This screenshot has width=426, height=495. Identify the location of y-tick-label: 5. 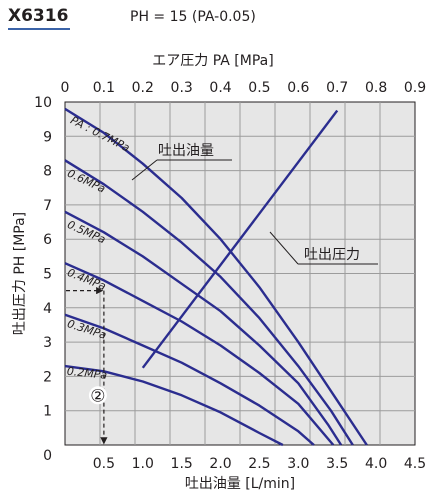
(47, 275).